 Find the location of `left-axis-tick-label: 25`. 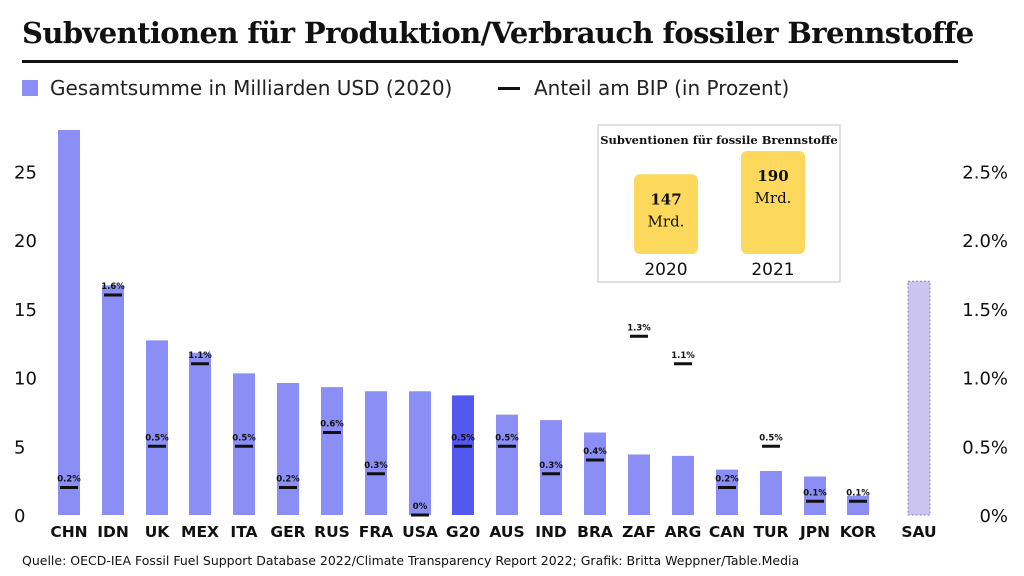

left-axis-tick-label: 25 is located at coordinates (25, 172).